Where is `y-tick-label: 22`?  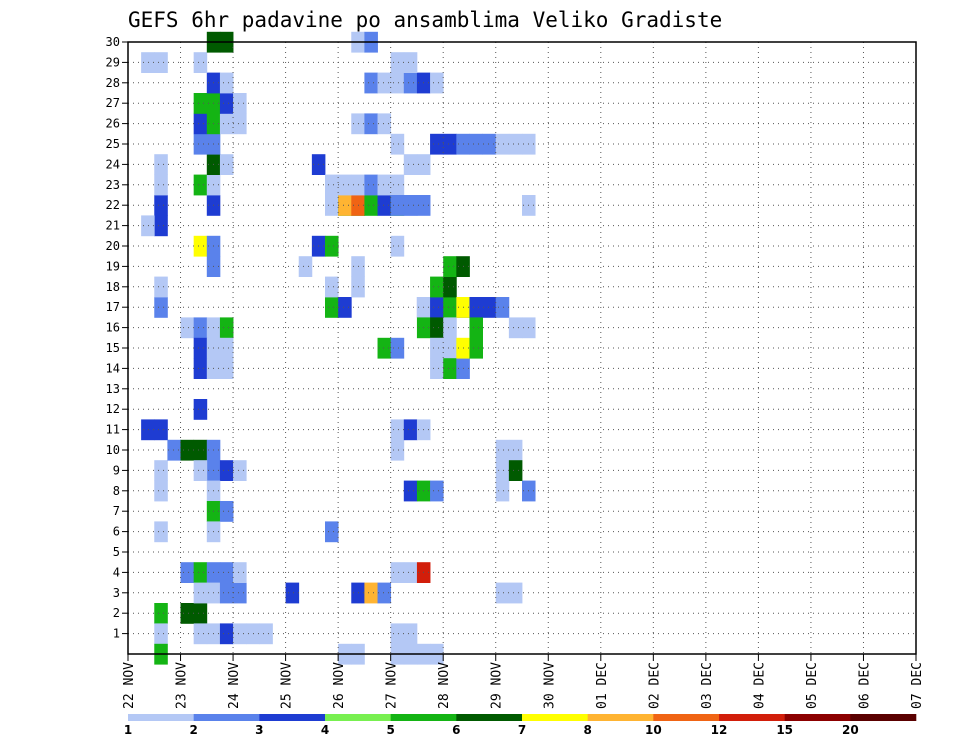
y-tick-label: 22 is located at coordinates (113, 205).